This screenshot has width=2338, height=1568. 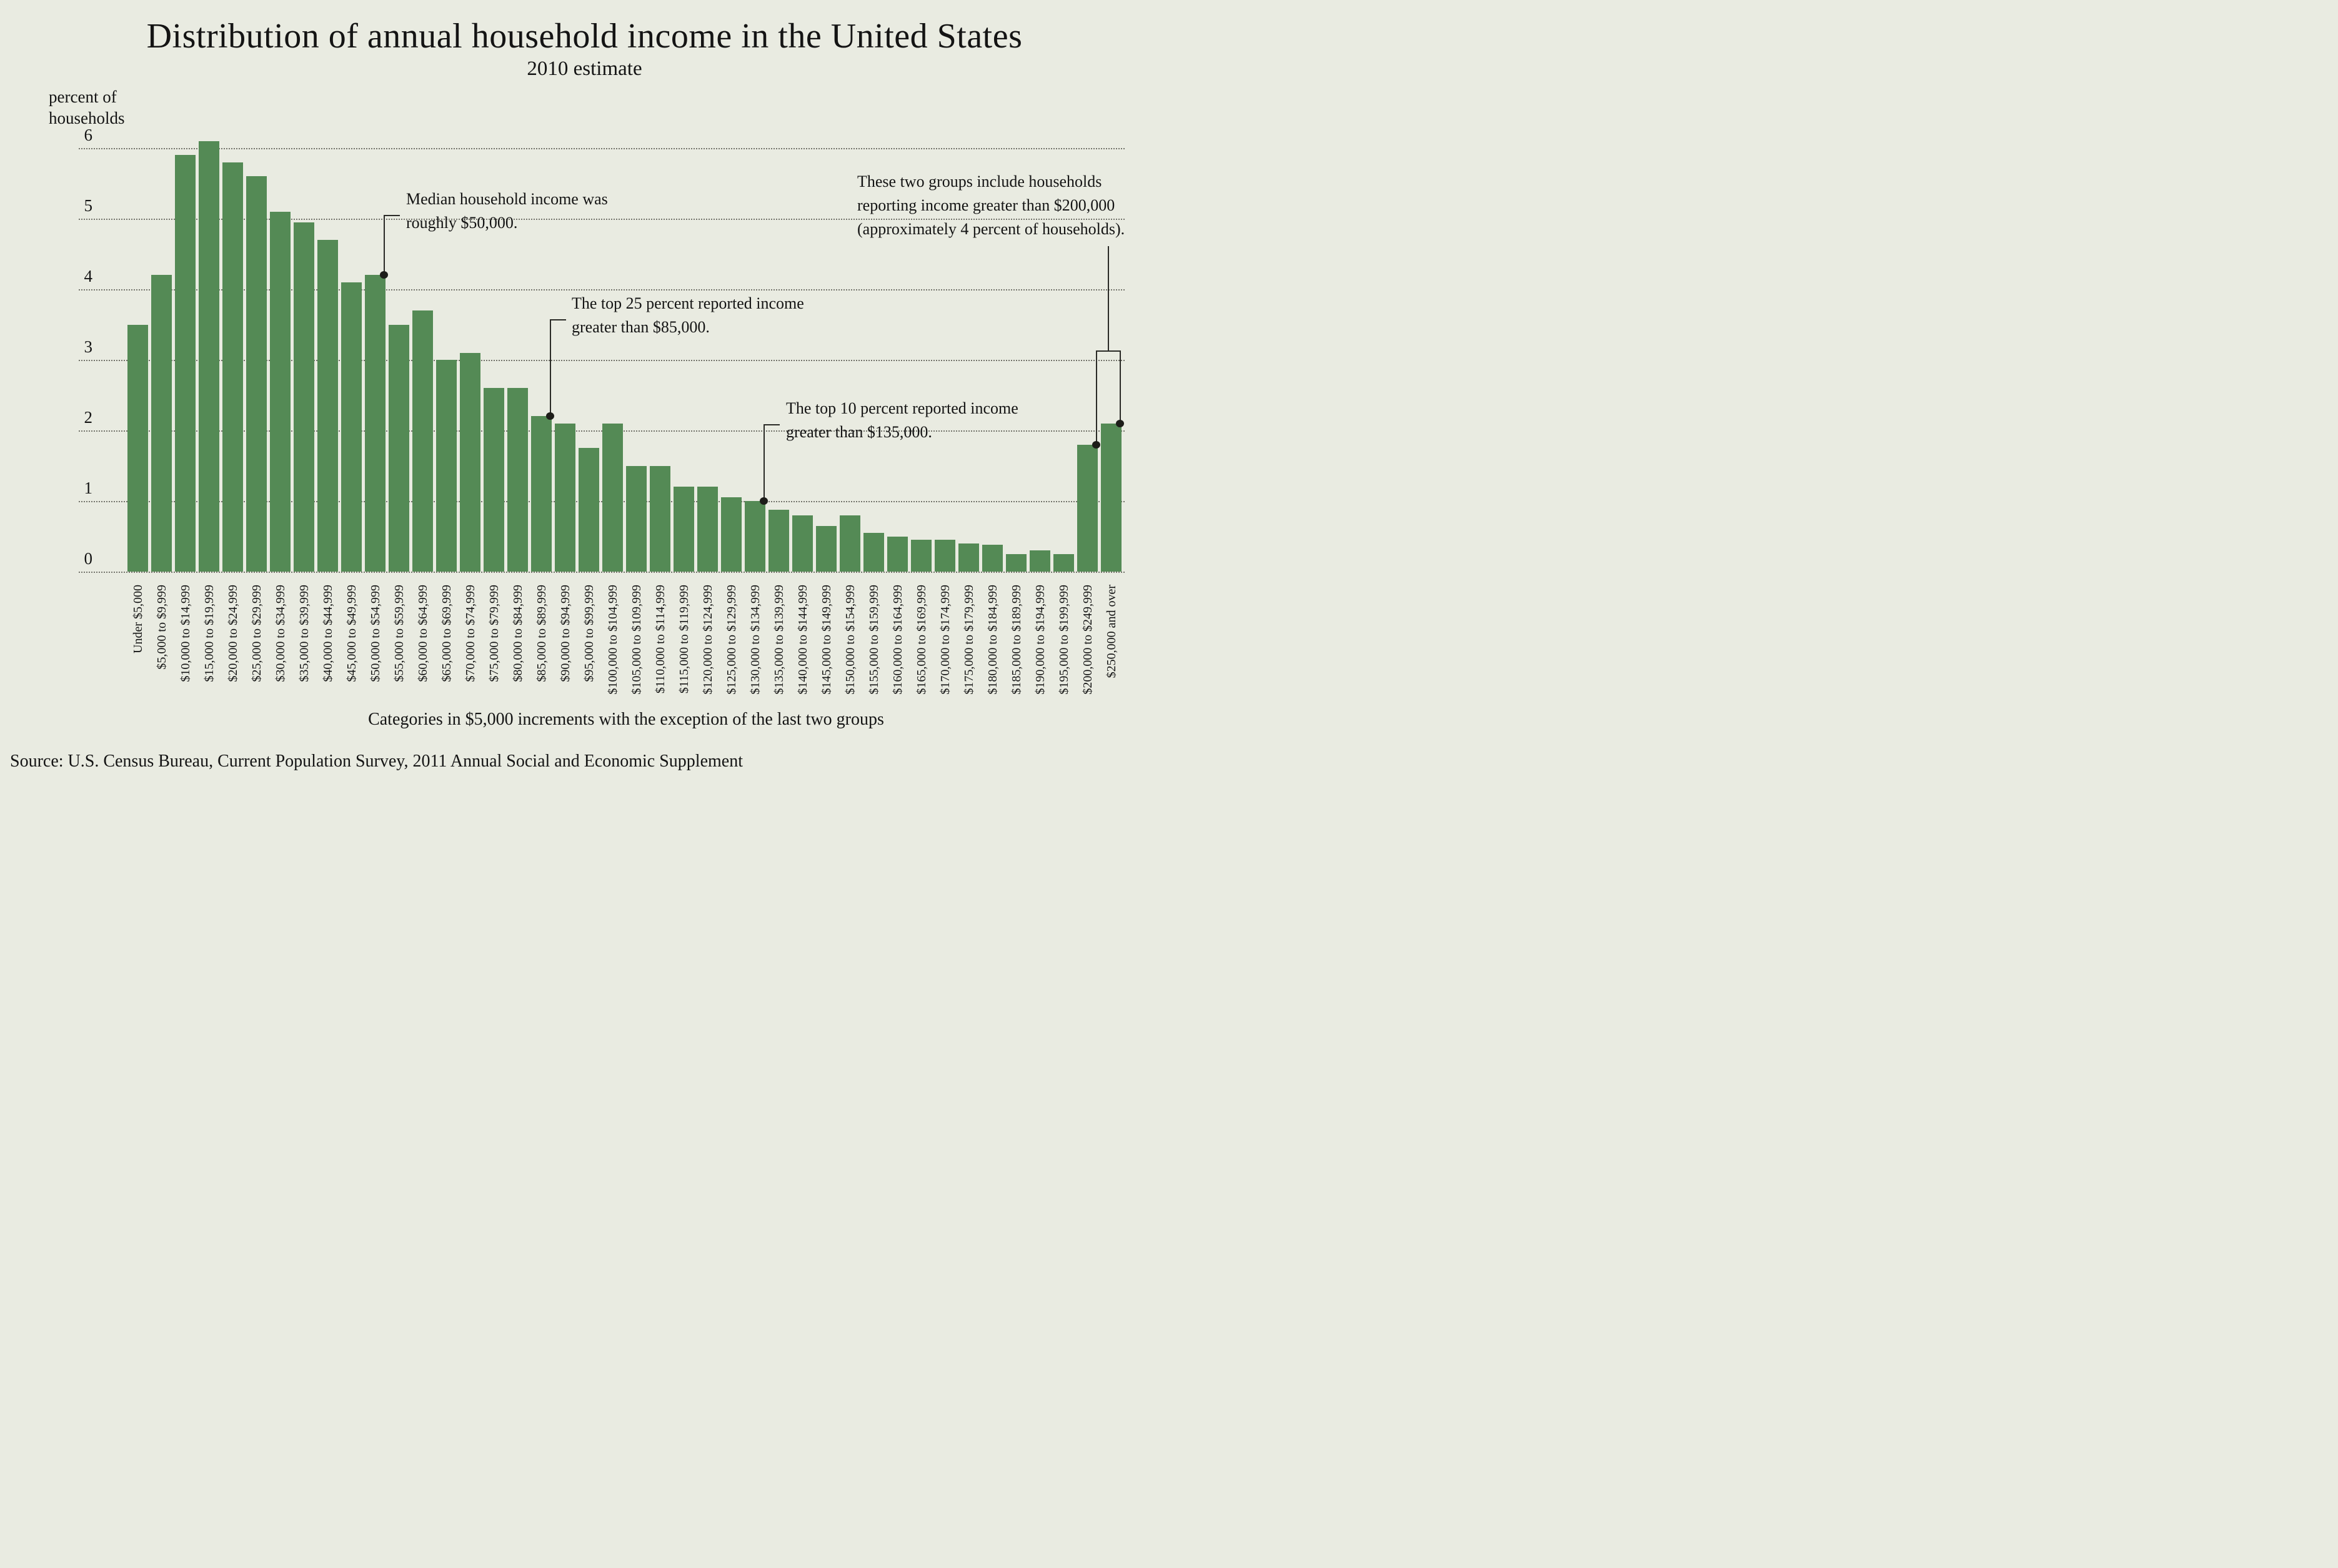 I want to click on x-tick-label: $180,000 to $184,999, so click(x=992, y=640).